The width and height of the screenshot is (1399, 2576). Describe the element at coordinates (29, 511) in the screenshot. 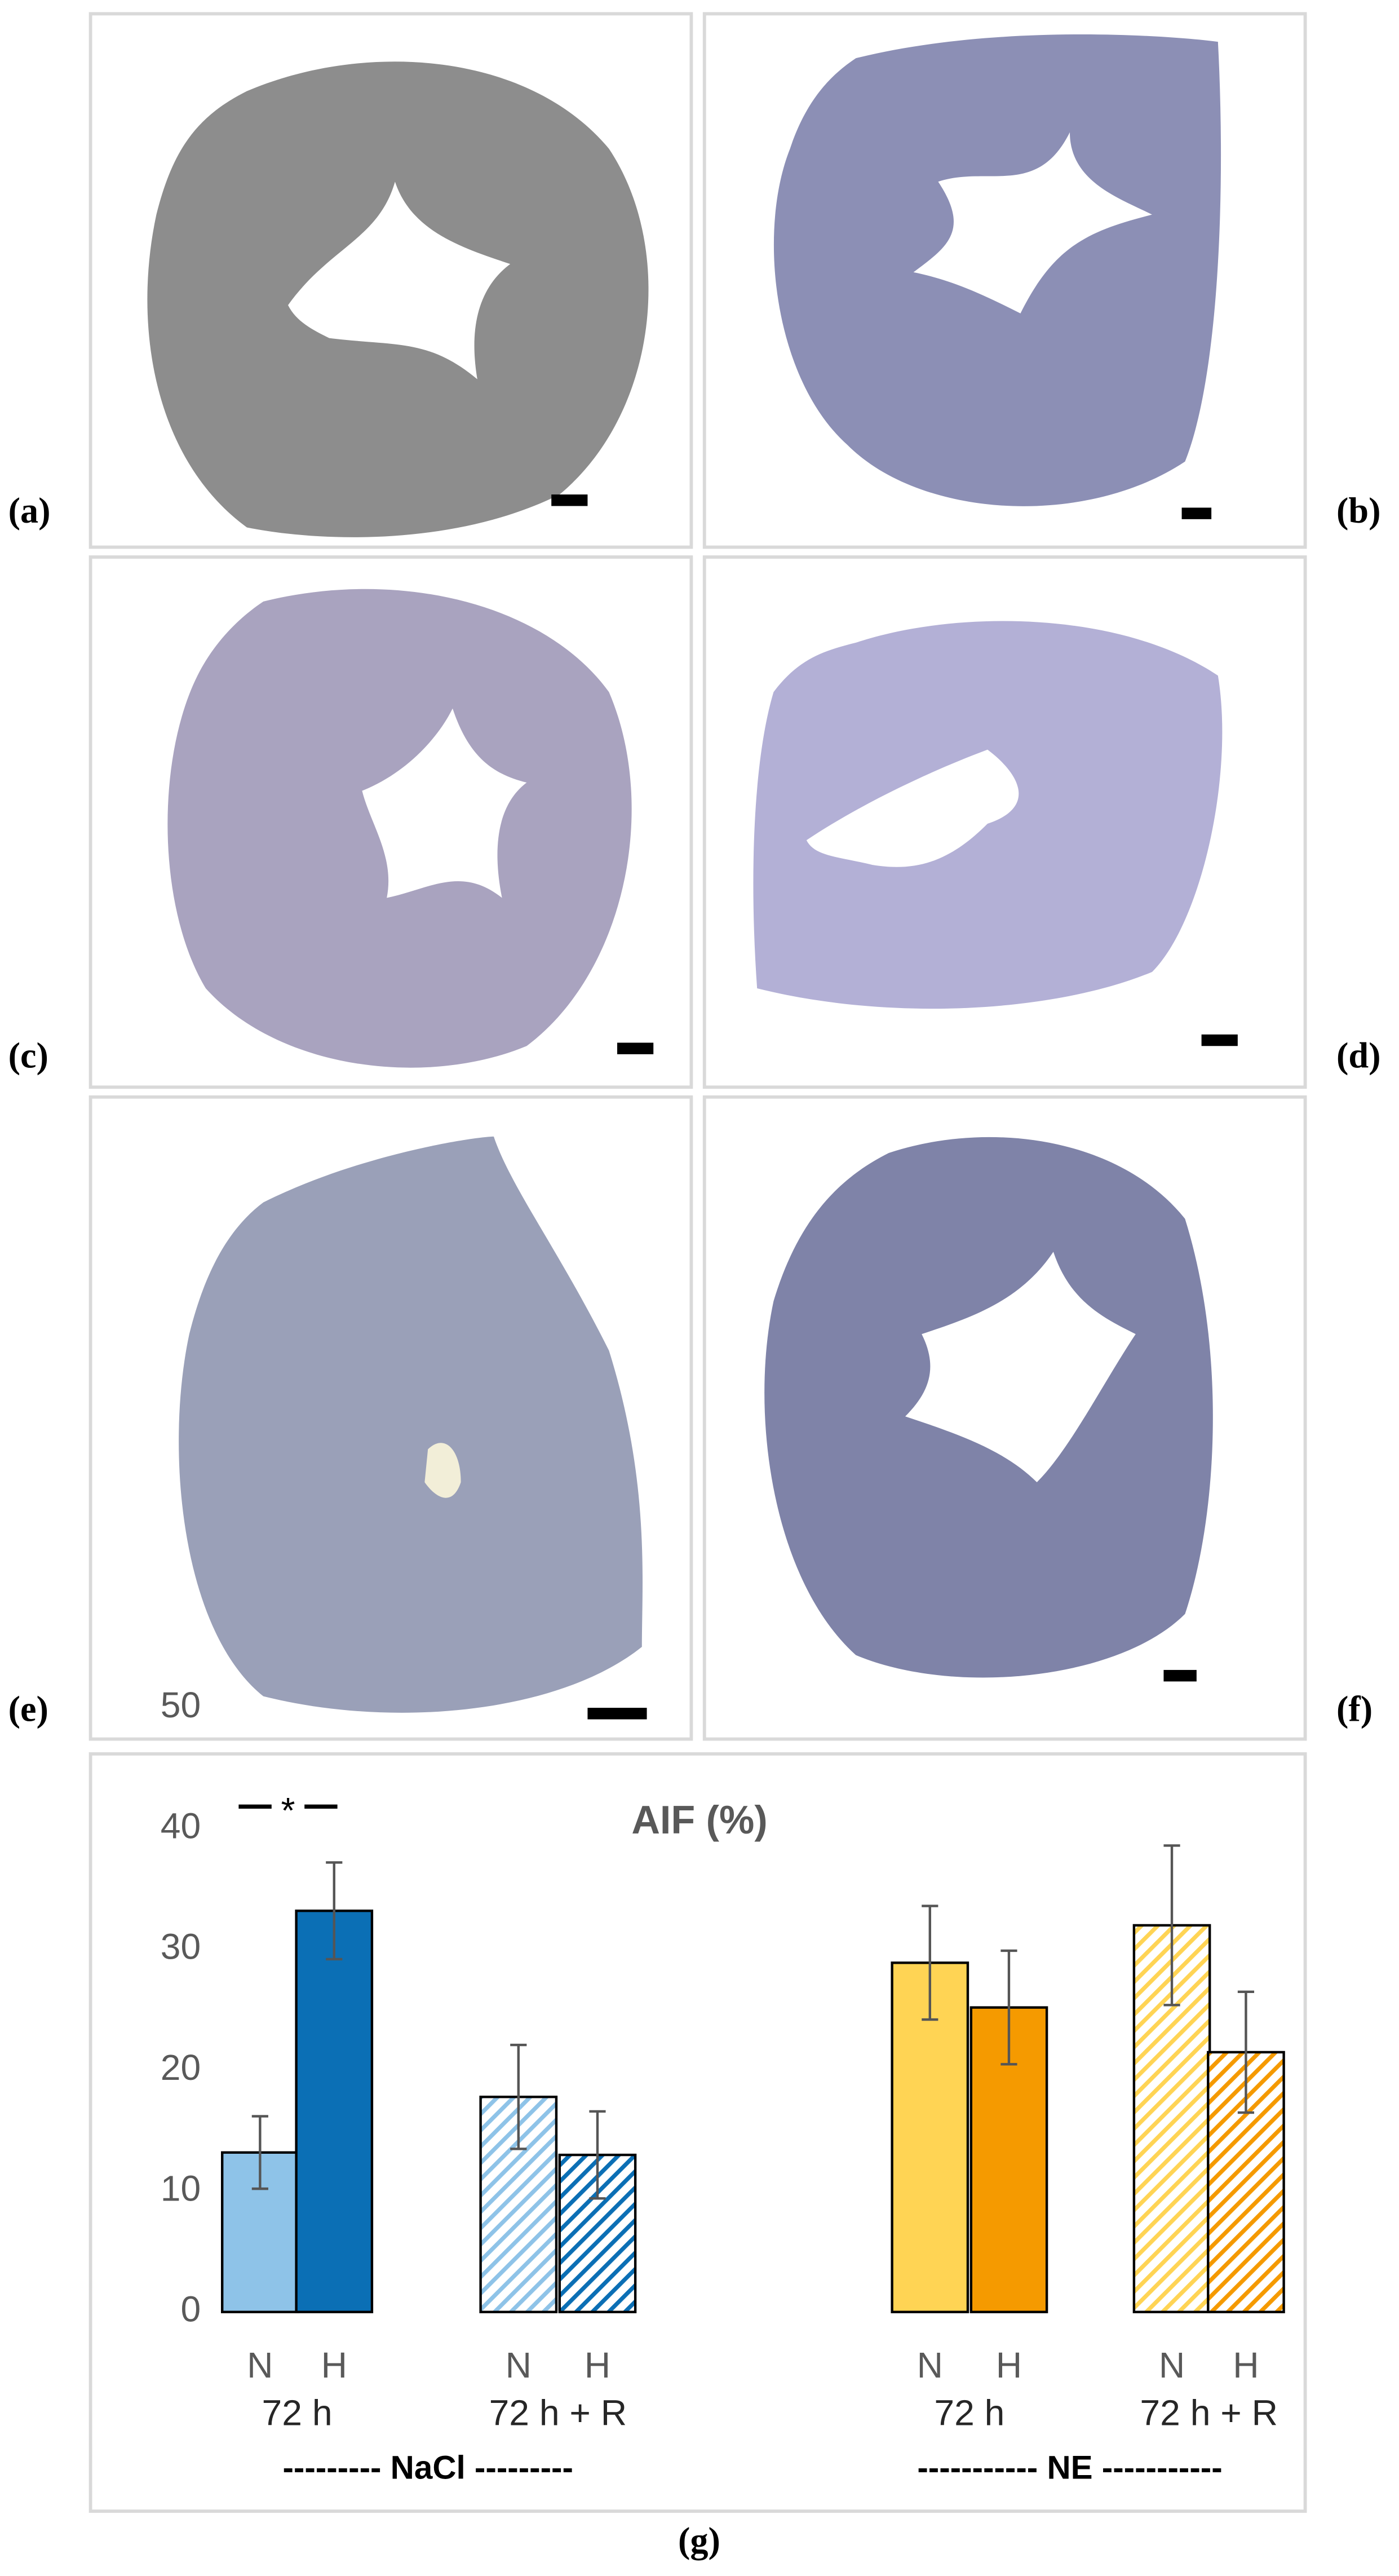

I see `panel-label: (a)` at that location.